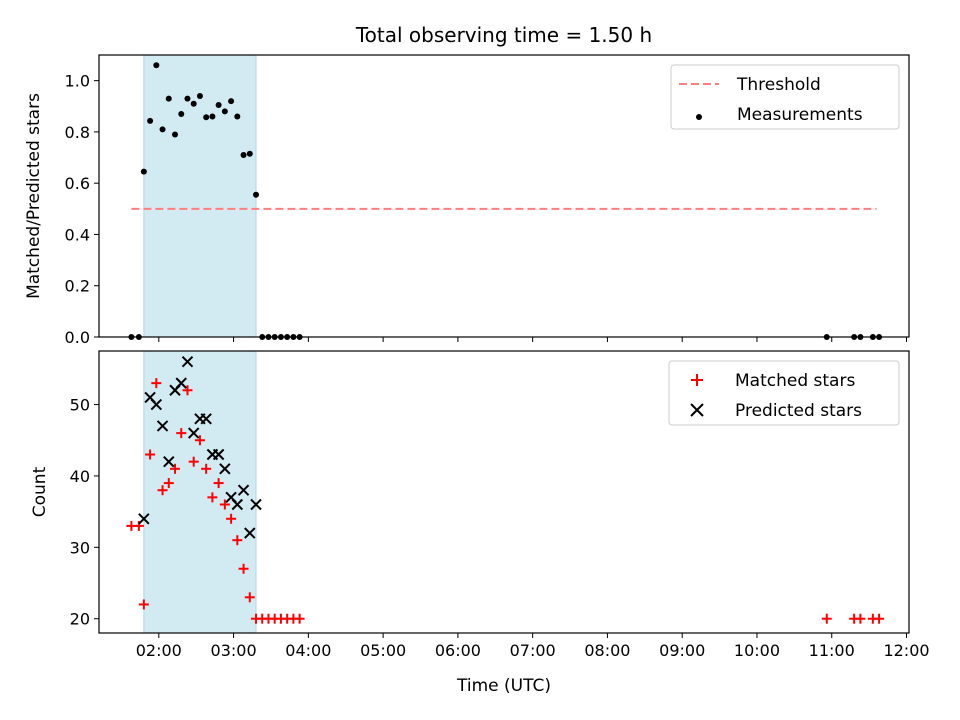 This screenshot has height=720, width=960. What do you see at coordinates (383, 650) in the screenshot?
I see `x-tick-label: 05:00` at bounding box center [383, 650].